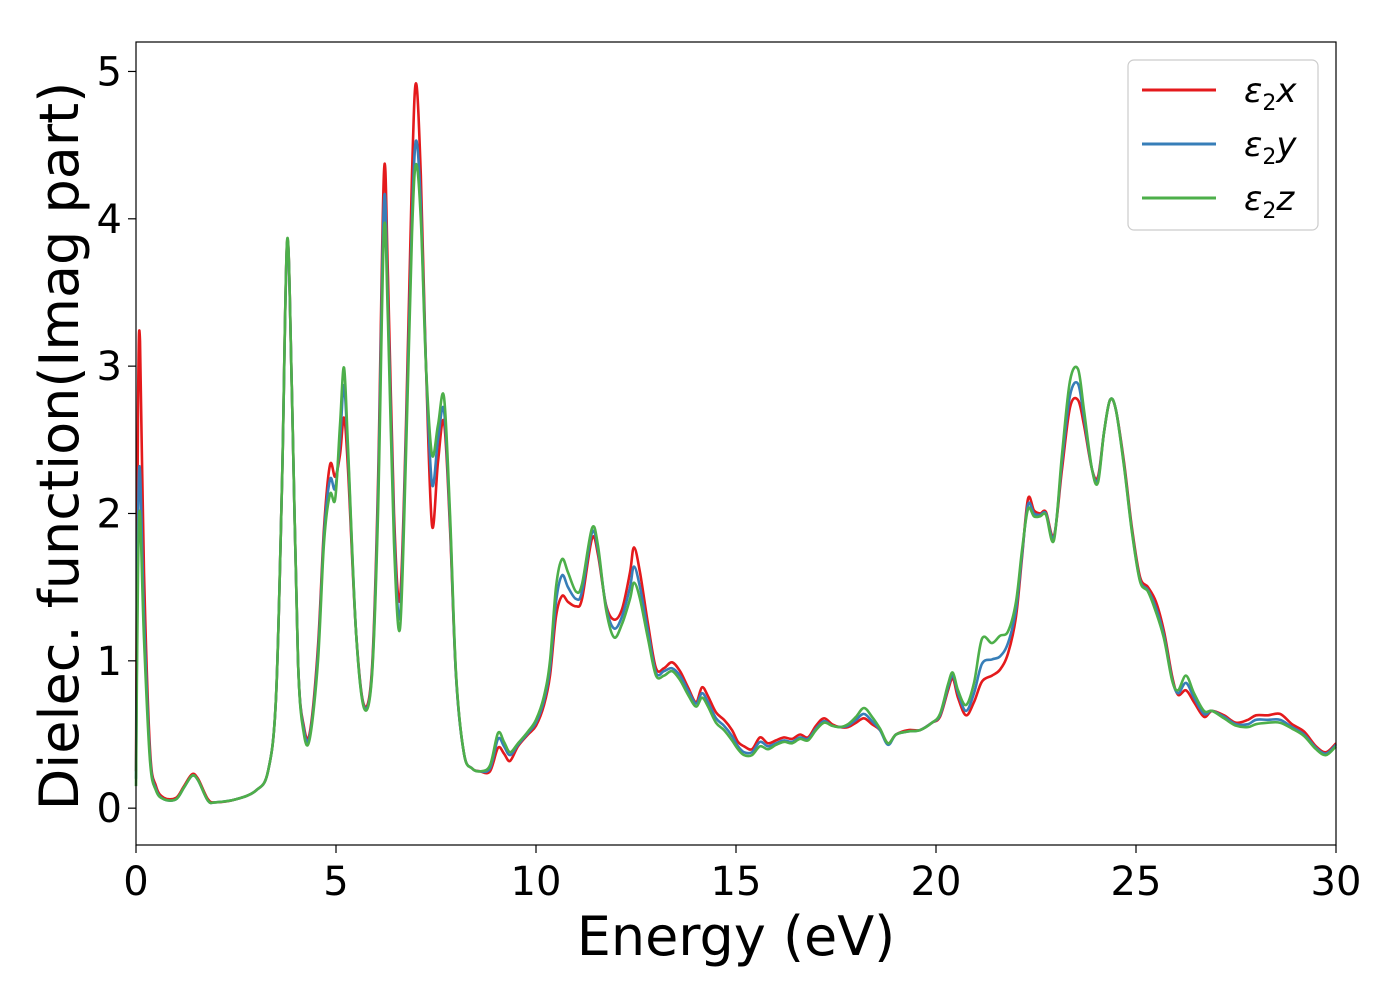  What do you see at coordinates (116, 440) in the screenshot?
I see `y-axis-ticks: 0 1 2 3 4 5` at bounding box center [116, 440].